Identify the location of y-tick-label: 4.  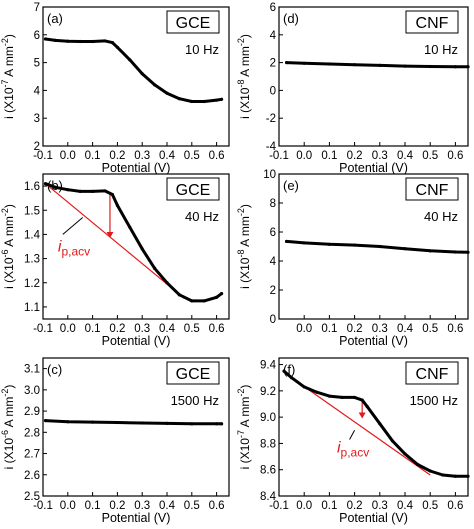
(273, 262).